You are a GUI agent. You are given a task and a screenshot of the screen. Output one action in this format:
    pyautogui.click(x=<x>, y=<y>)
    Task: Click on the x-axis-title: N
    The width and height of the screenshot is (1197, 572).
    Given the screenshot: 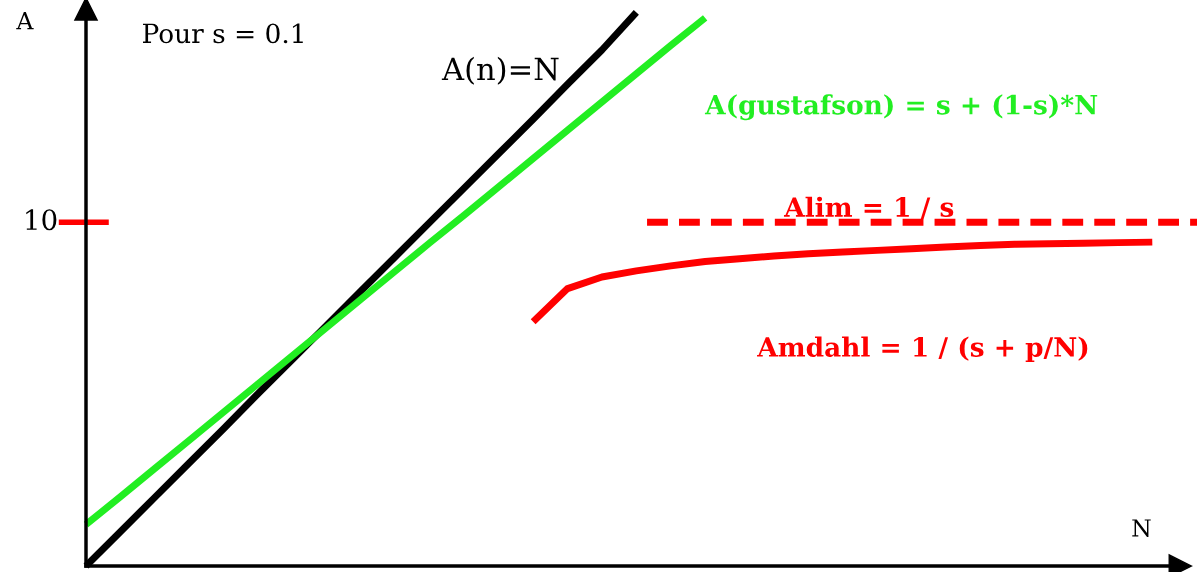 What is the action you would take?
    pyautogui.click(x=1141, y=528)
    